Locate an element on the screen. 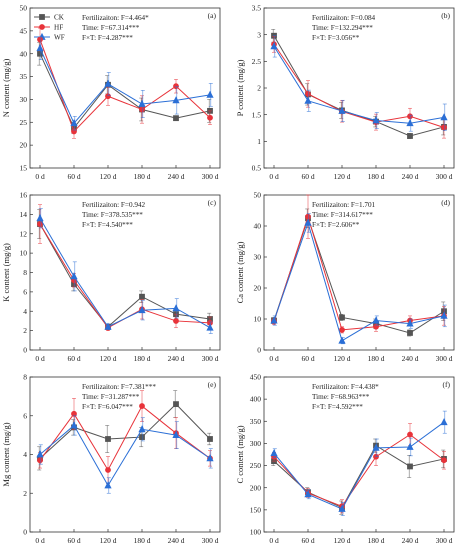  panel-label: (e) is located at coordinates (212, 384).